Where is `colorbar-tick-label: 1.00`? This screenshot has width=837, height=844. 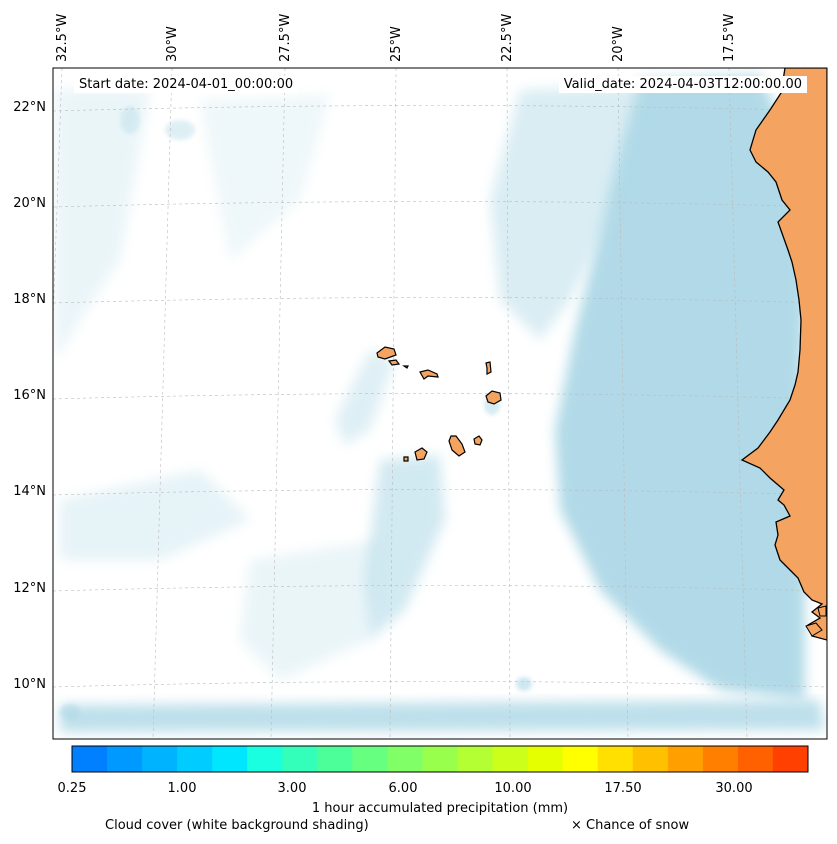
colorbar-tick-label: 1.00 is located at coordinates (182, 788).